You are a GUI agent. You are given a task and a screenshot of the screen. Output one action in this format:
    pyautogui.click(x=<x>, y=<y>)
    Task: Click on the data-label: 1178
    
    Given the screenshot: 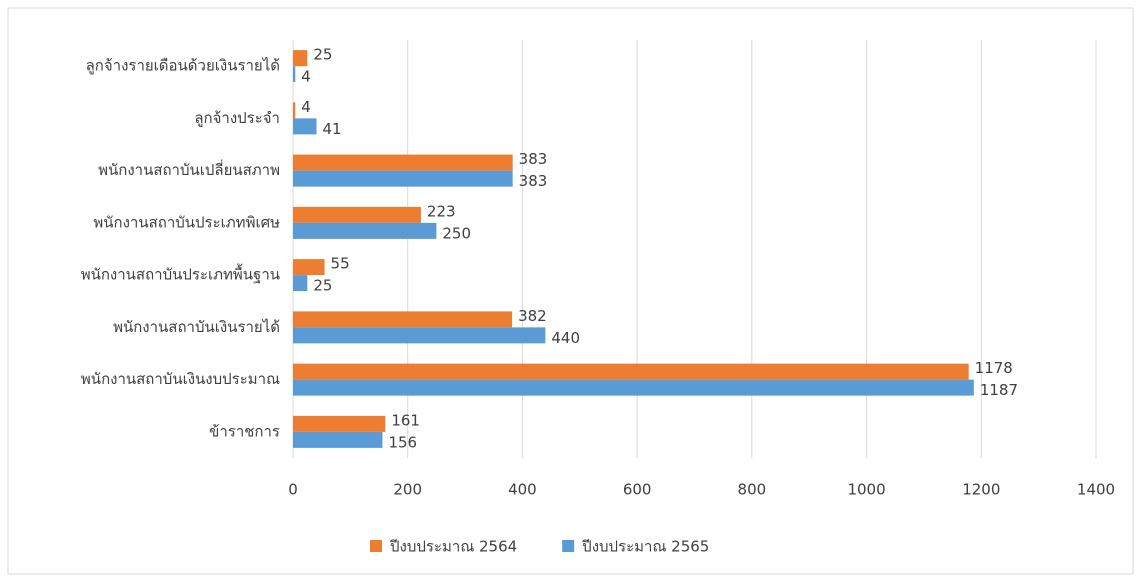 What is the action you would take?
    pyautogui.click(x=994, y=368)
    